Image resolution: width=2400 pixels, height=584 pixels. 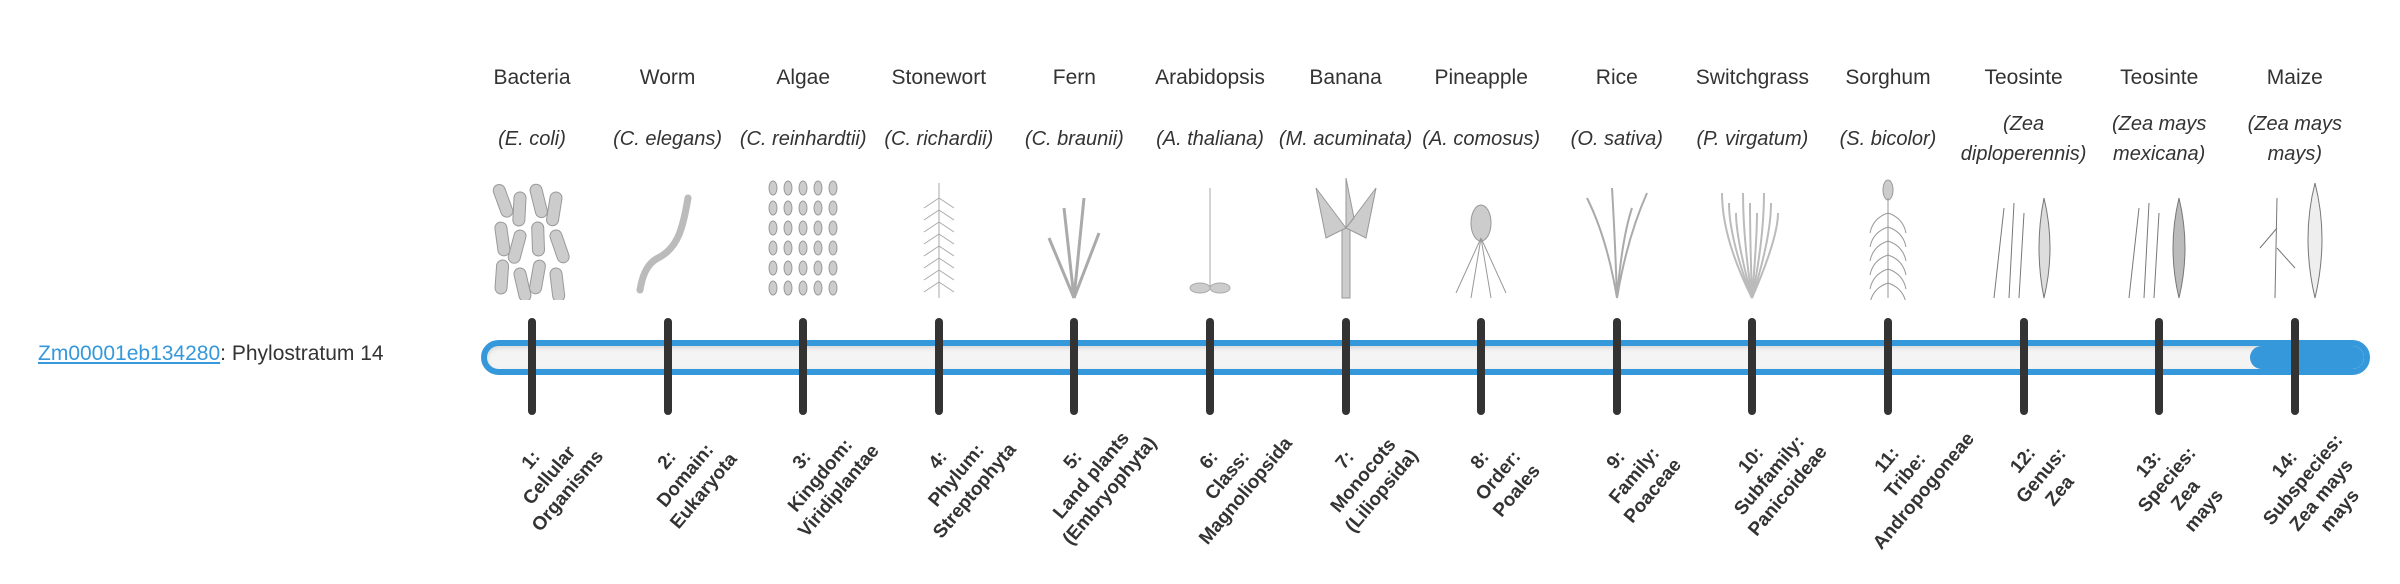 I want to click on organism-scientific-name: (E. coli), so click(x=532, y=139).